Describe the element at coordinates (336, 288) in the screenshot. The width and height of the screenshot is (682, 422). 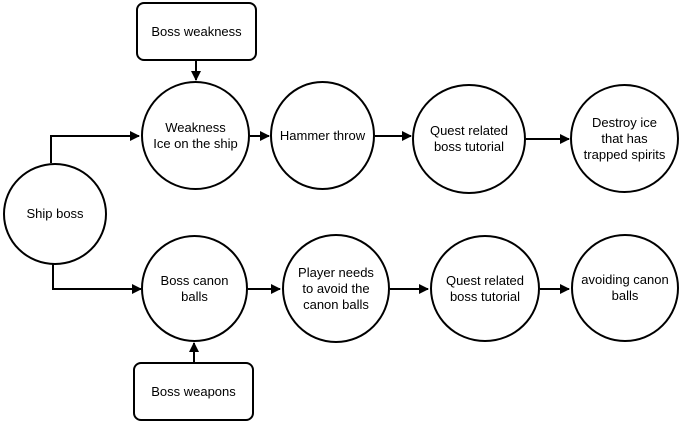
I see `node-player-needs-to-avoid: Player needs to avoid the canon balls` at that location.